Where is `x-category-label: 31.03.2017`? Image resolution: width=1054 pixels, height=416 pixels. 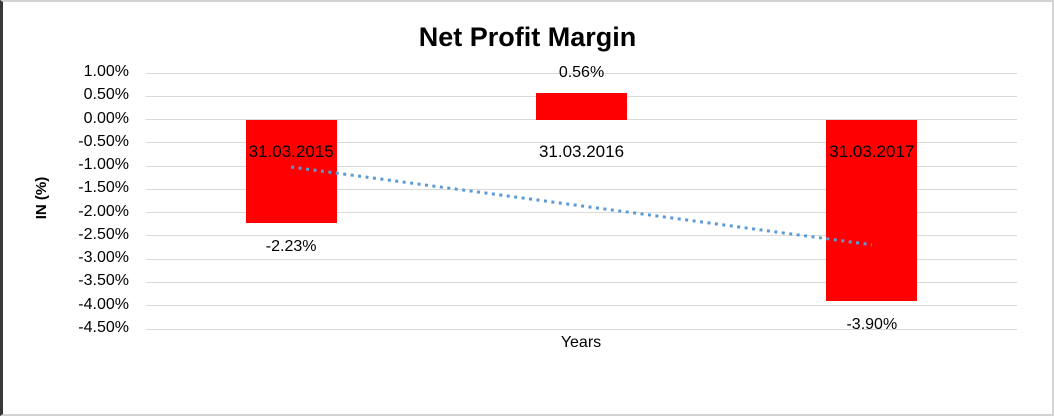 x-category-label: 31.03.2017 is located at coordinates (872, 151).